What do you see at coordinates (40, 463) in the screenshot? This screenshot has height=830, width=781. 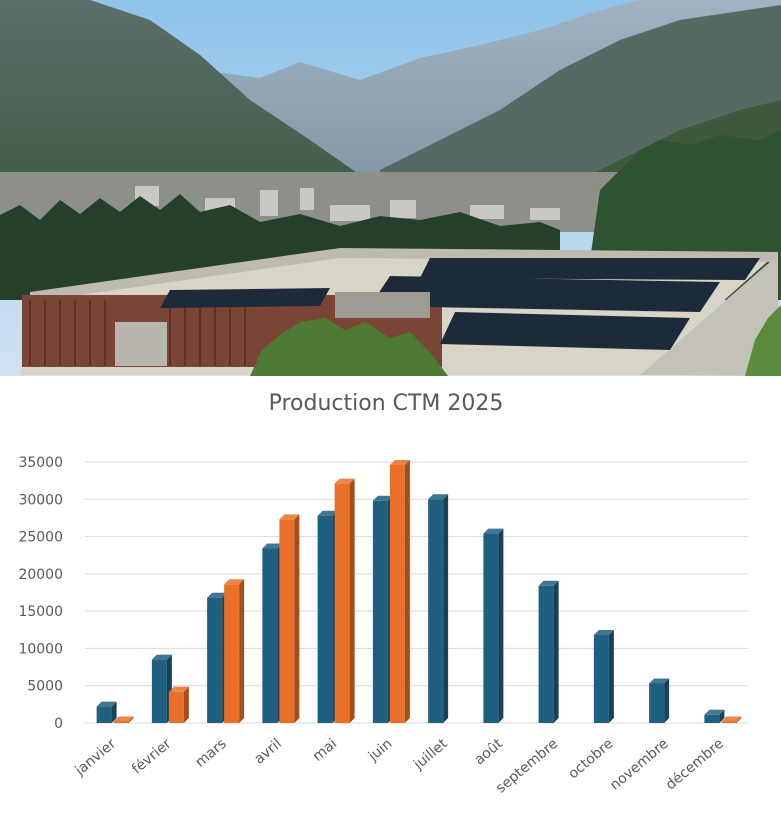 I see `y-tick-label: 35000` at bounding box center [40, 463].